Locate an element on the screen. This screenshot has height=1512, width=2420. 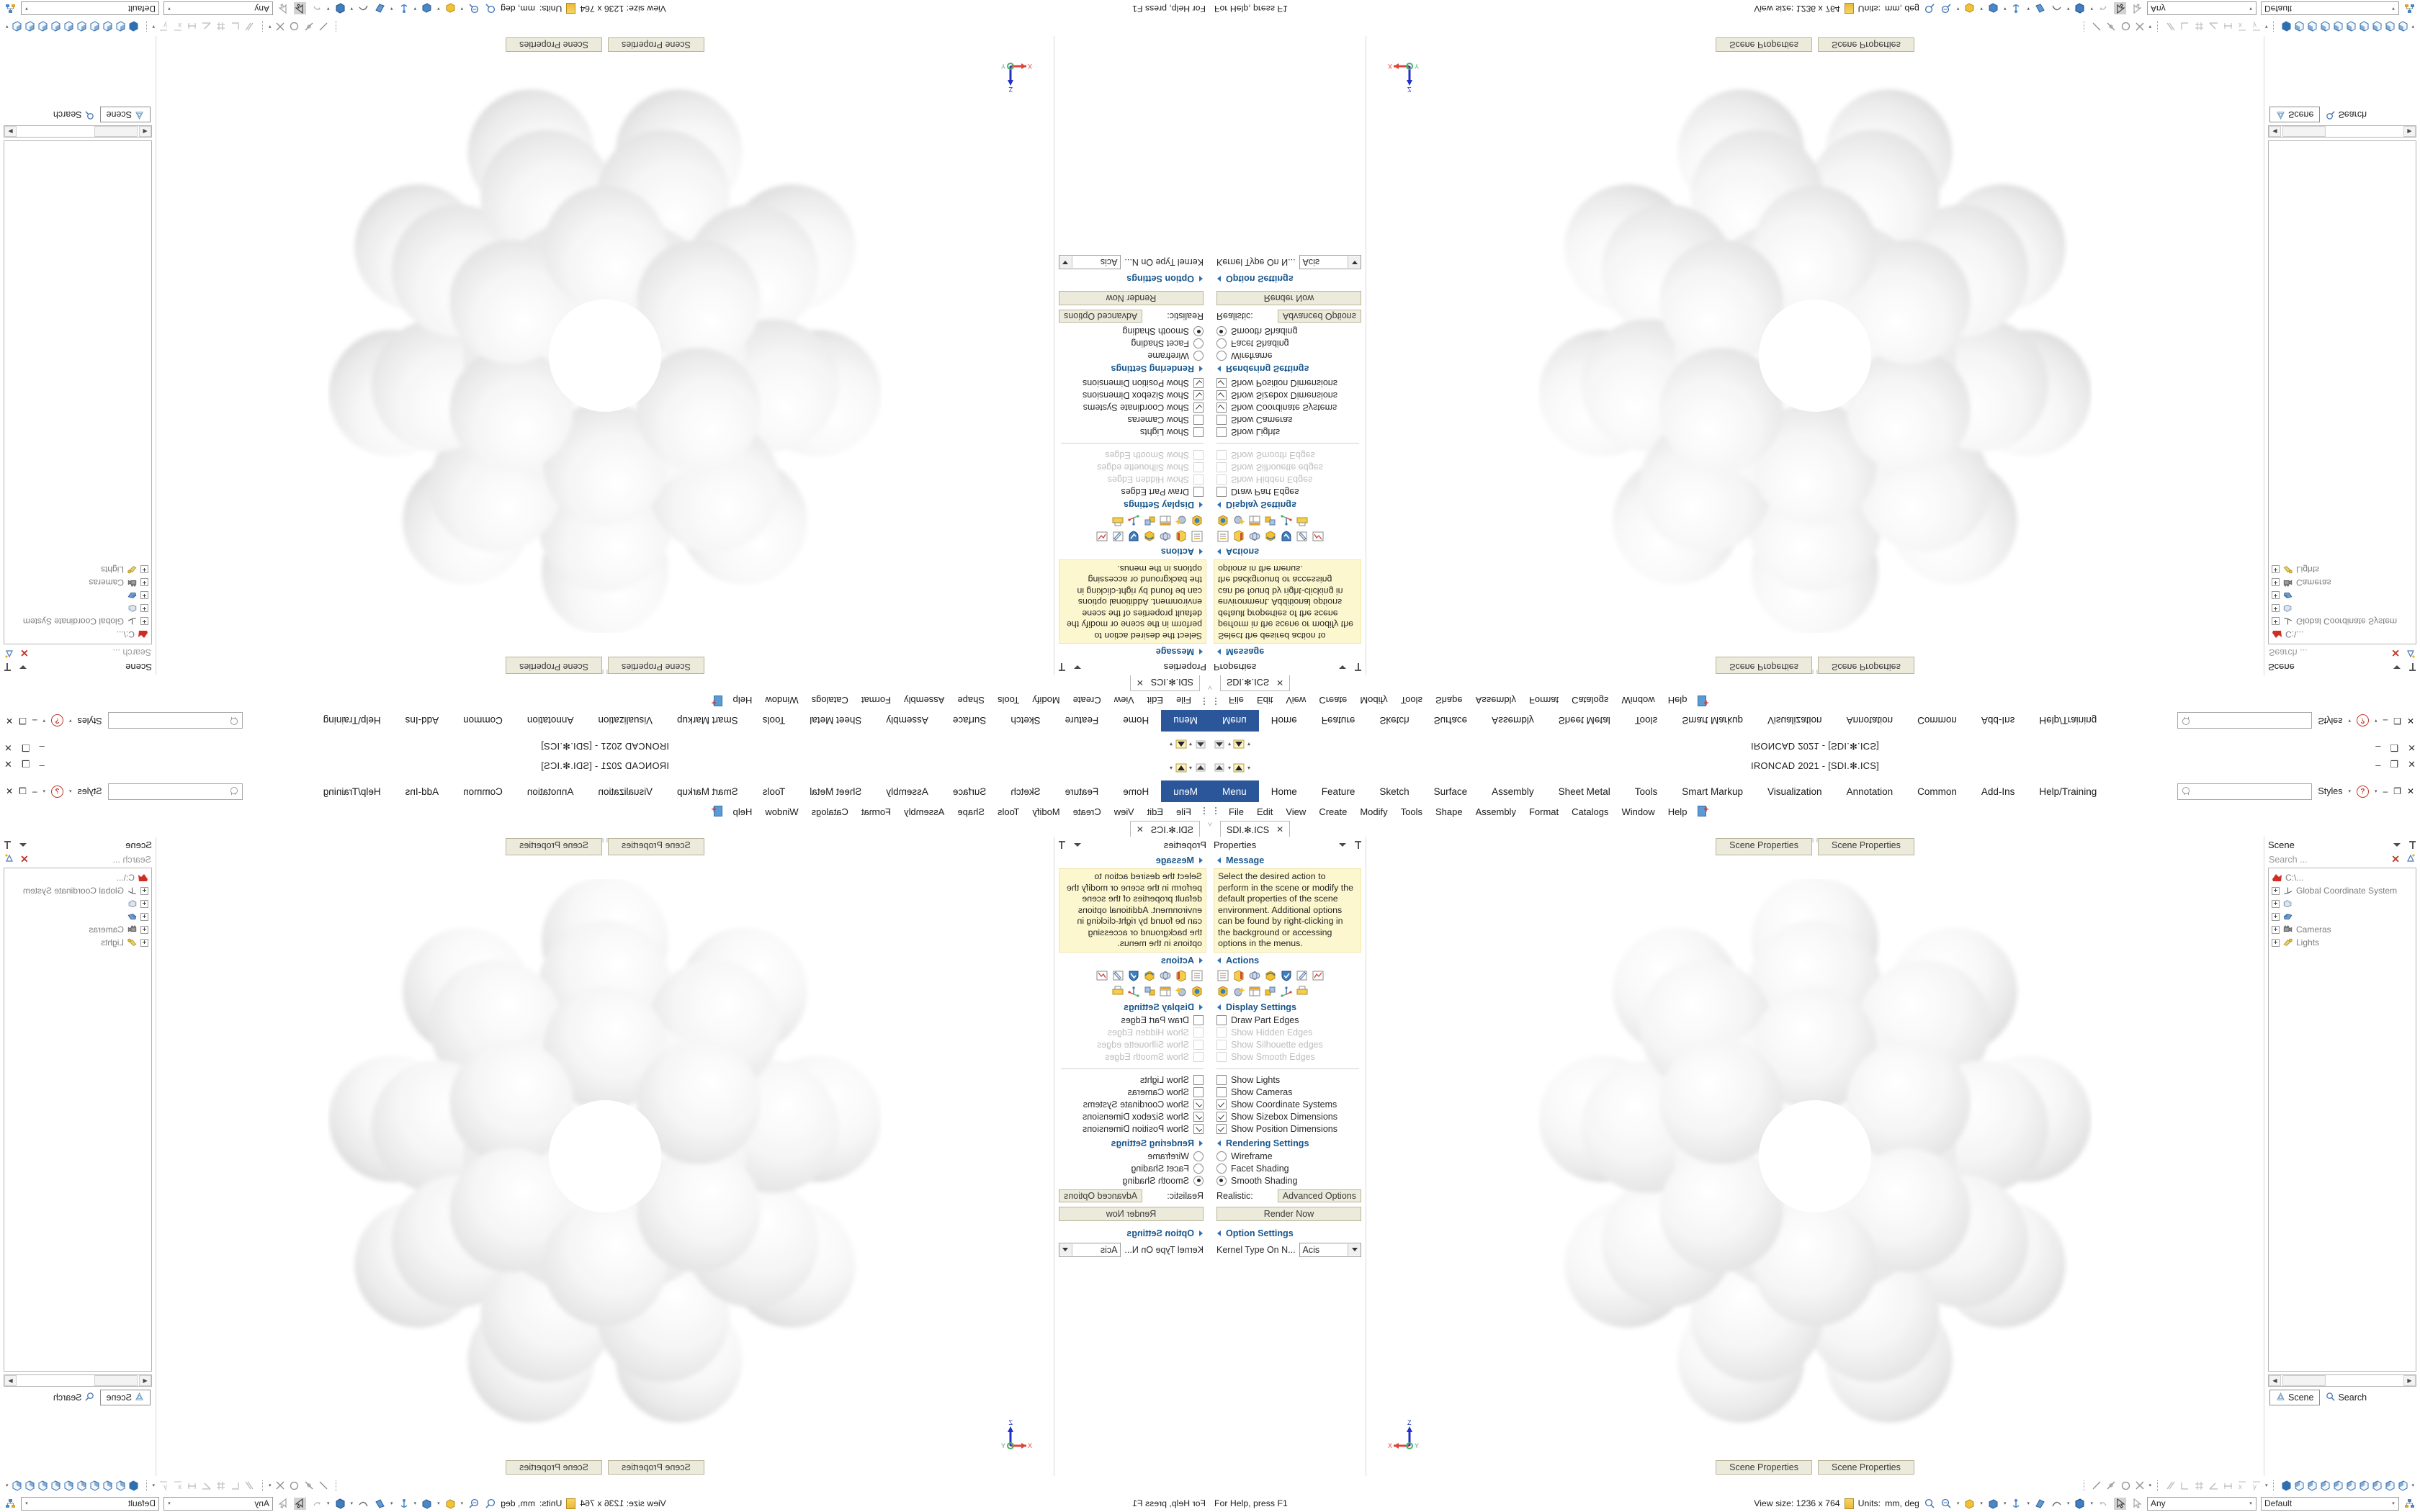
constraint-horizontal-icon is located at coordinates (2228, 1486).